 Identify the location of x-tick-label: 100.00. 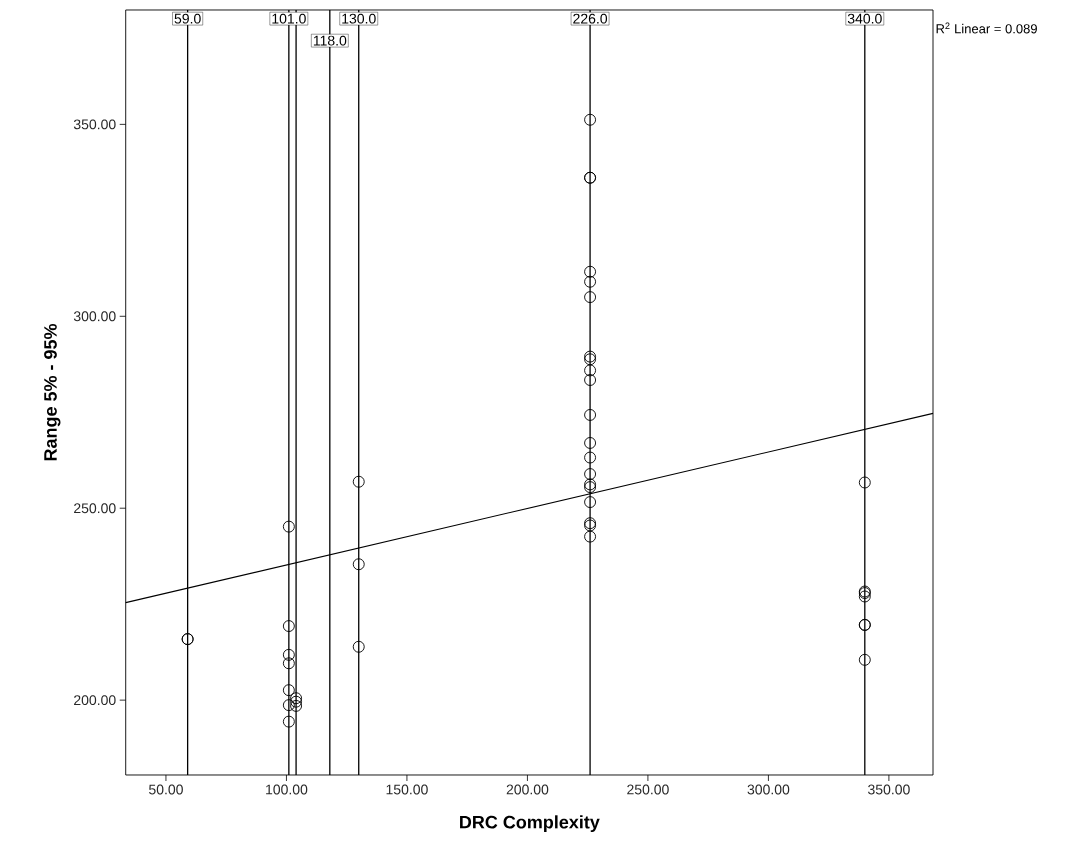
(287, 789).